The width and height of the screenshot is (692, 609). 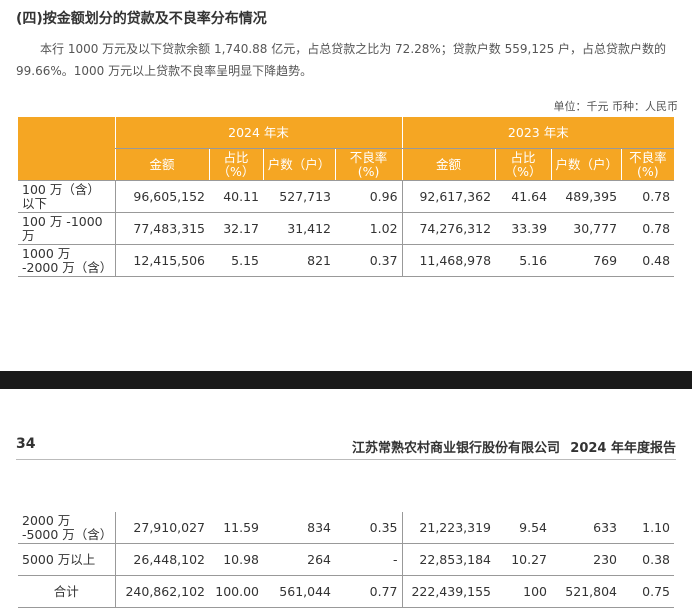 What do you see at coordinates (523, 591) in the screenshot?
I see `table-cell: 100` at bounding box center [523, 591].